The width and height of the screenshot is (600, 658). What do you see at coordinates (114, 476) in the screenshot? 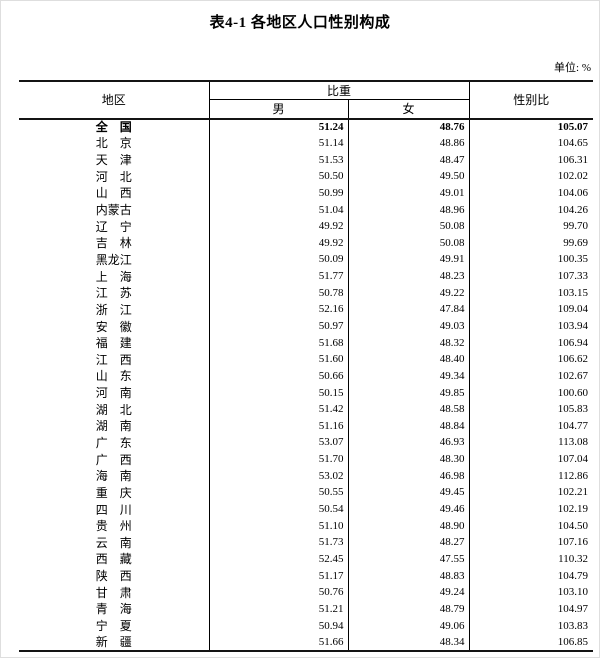
I see `region-name: 海 南` at bounding box center [114, 476].